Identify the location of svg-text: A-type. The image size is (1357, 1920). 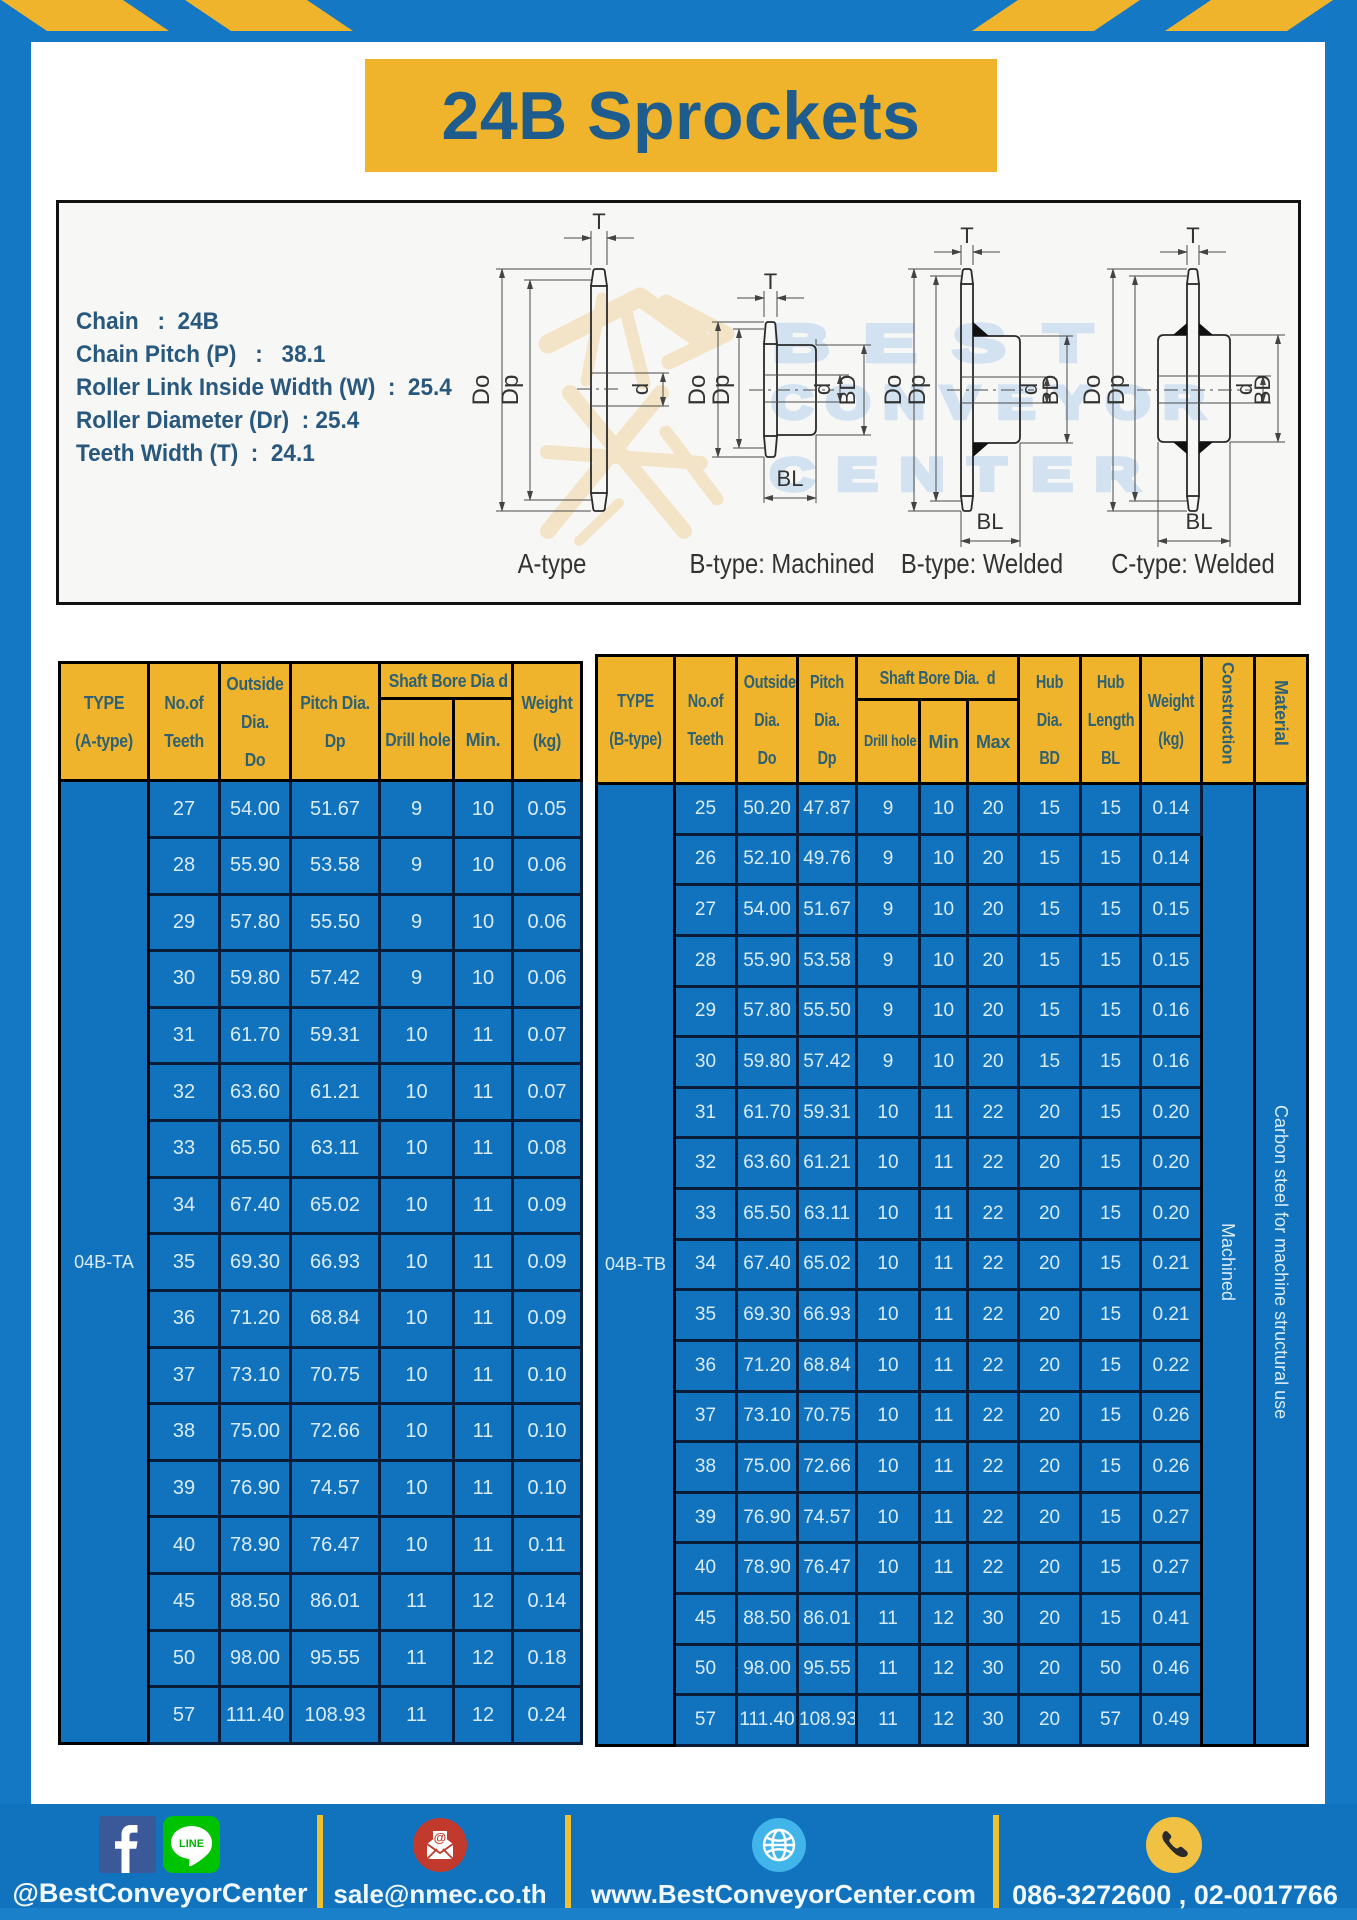
(552, 563).